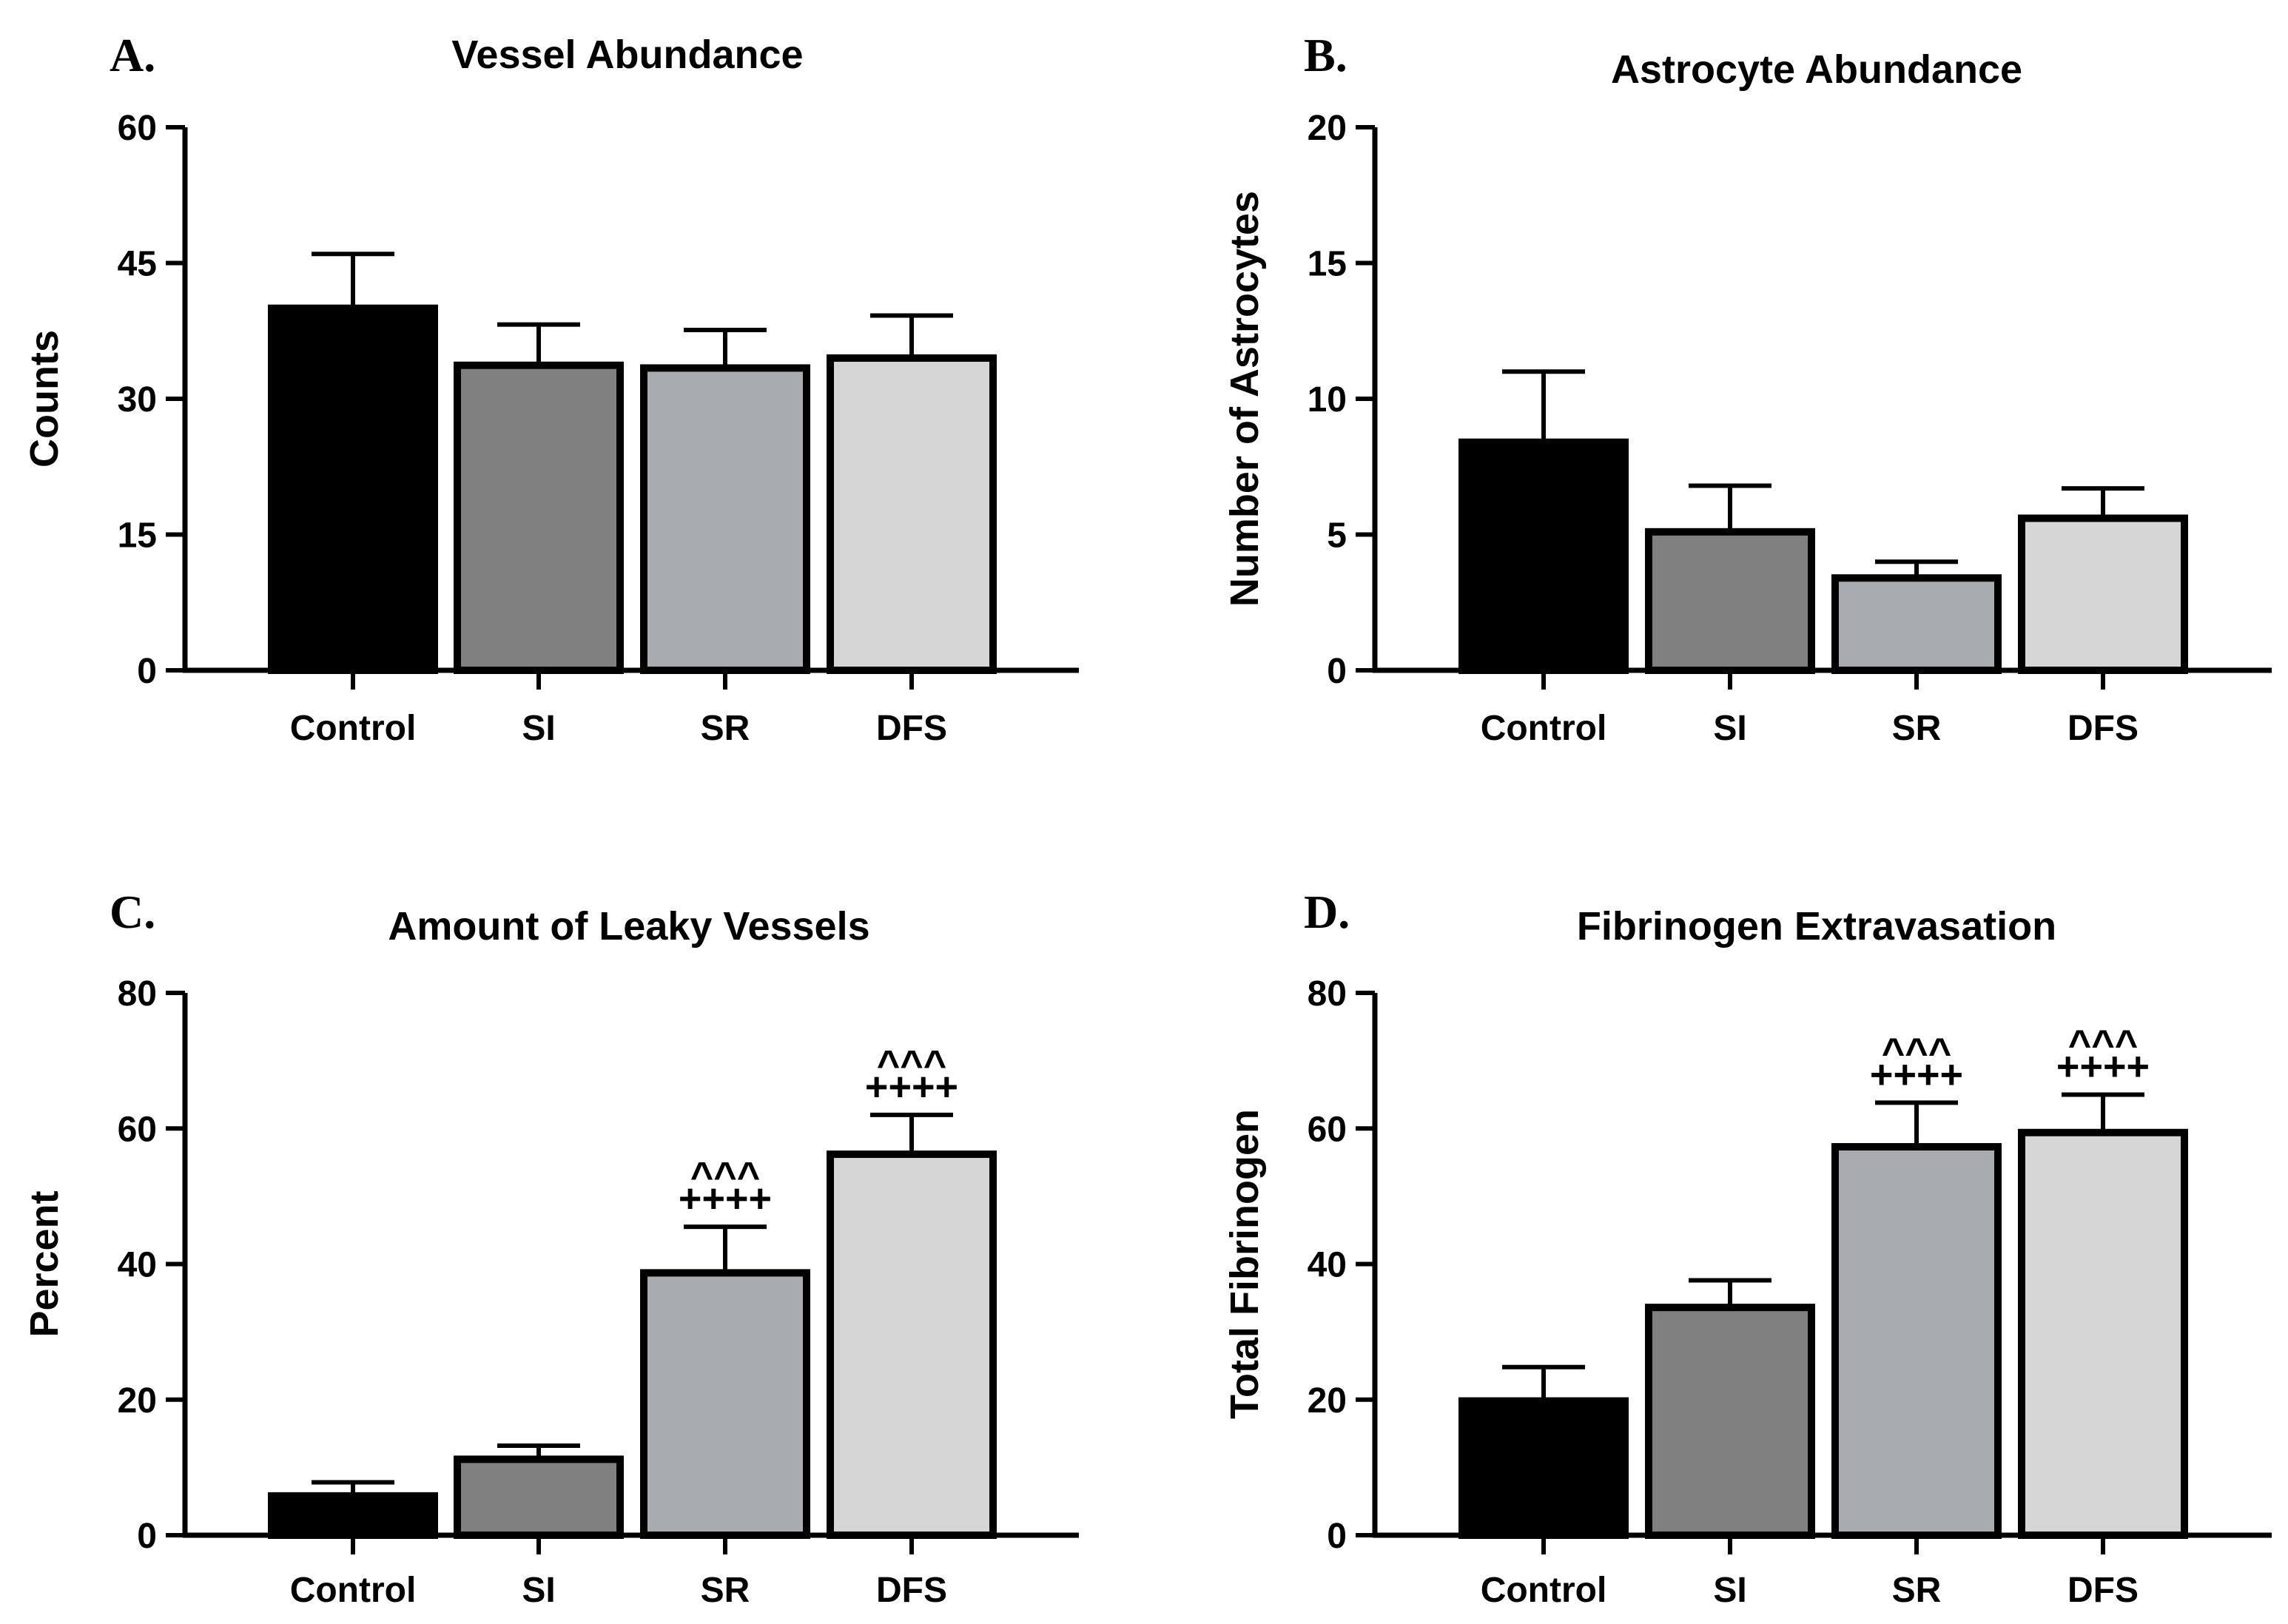  Describe the element at coordinates (1244, 399) in the screenshot. I see `y-axis-label: Number of Astrocytes` at that location.